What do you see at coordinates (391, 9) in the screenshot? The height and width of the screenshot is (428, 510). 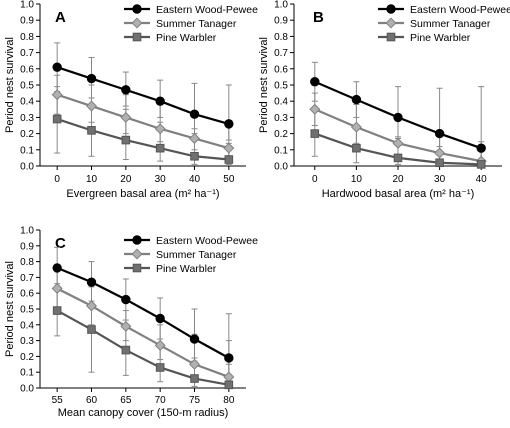 I see `panel-b-legend-eastern-wood-pewee-swatch-marker` at bounding box center [391, 9].